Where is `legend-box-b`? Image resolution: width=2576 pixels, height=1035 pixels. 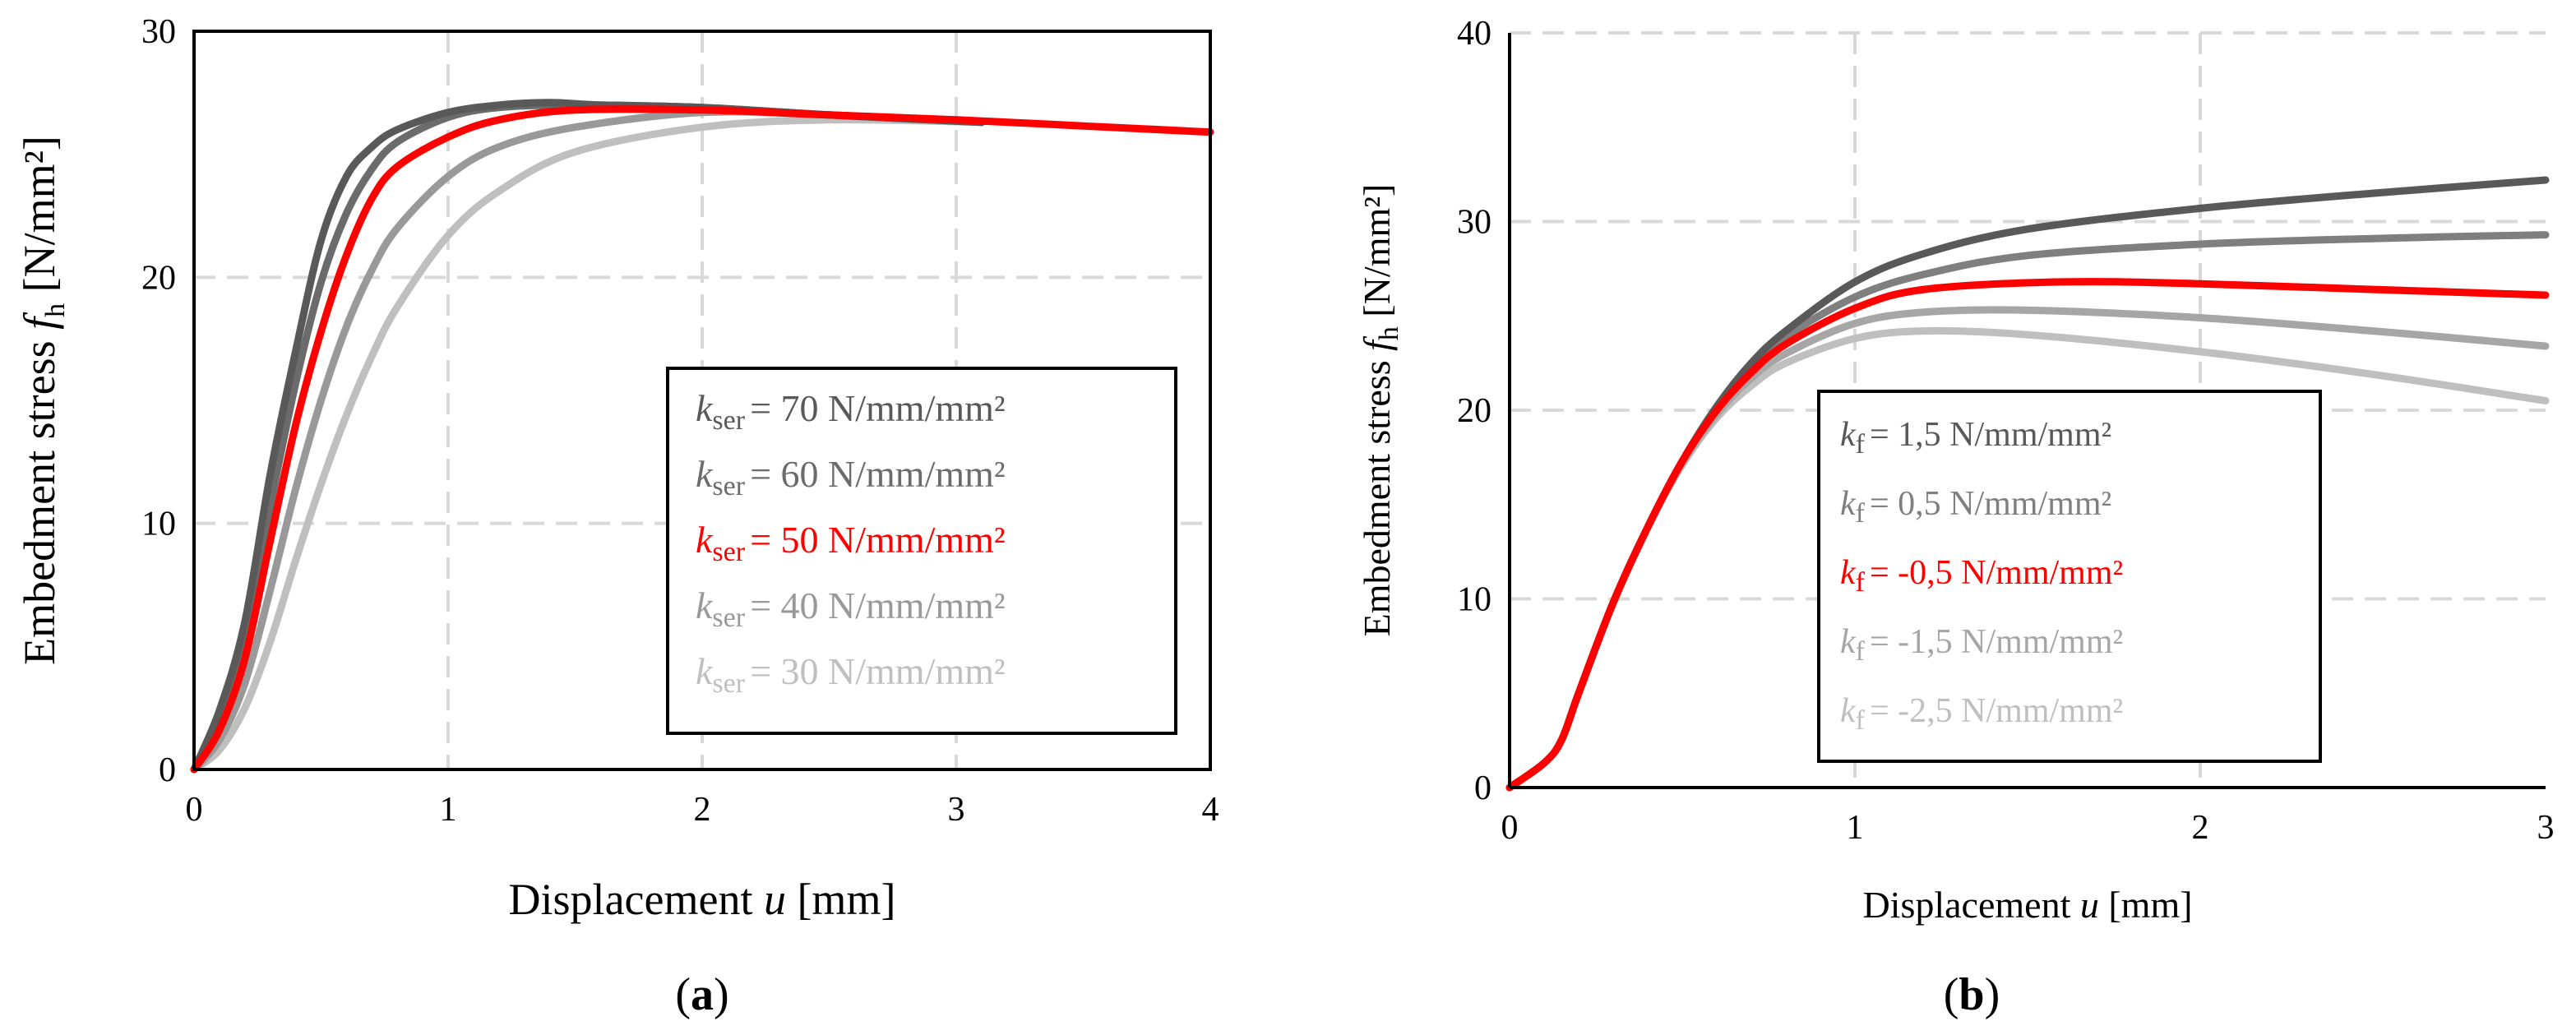
legend-box-b is located at coordinates (2069, 576).